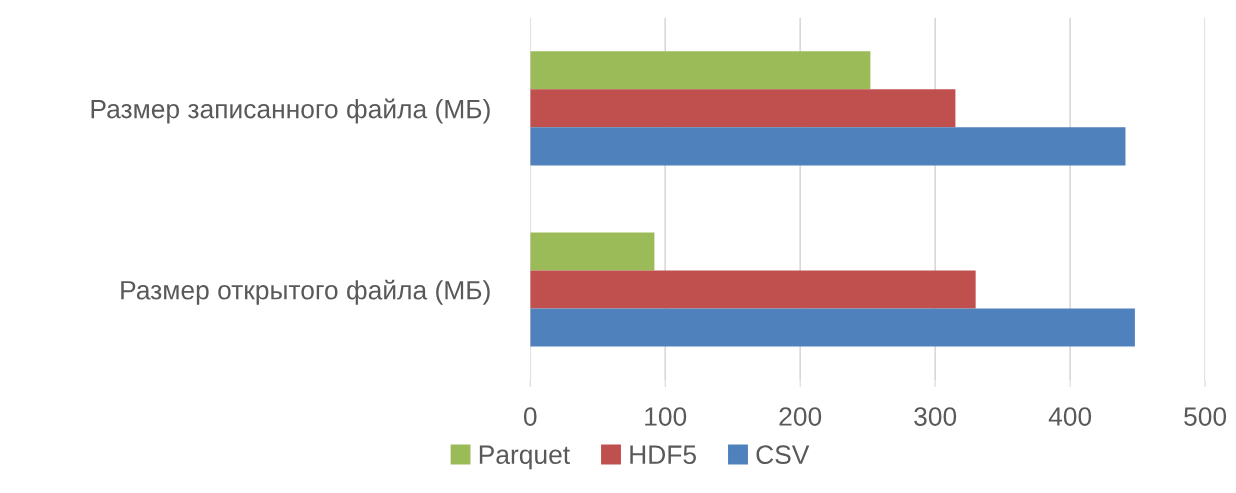 This screenshot has width=1236, height=493. What do you see at coordinates (290, 111) in the screenshot?
I see `y-tick-label: Размер записанного файла (МБ)` at bounding box center [290, 111].